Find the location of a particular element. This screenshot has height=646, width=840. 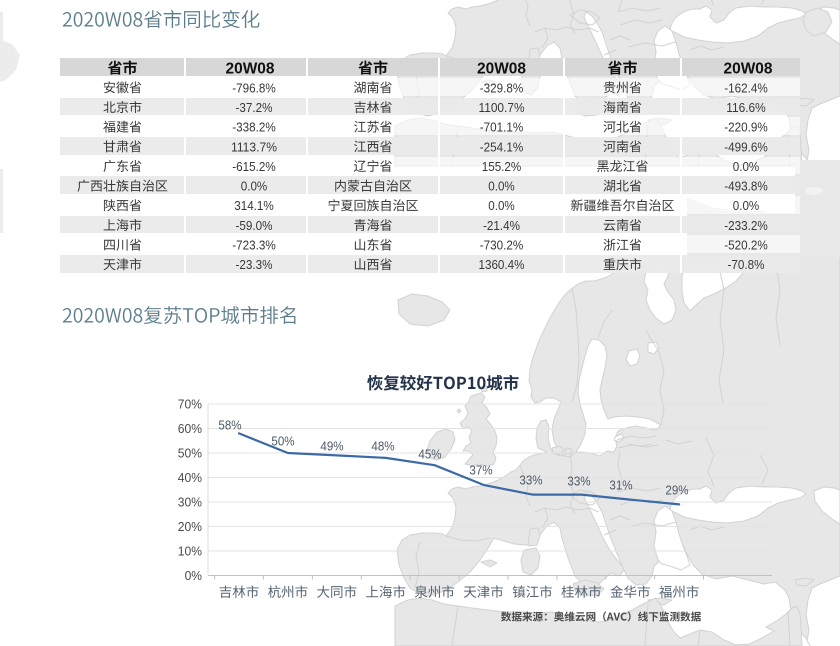

svg-text: 48% is located at coordinates (382, 446).